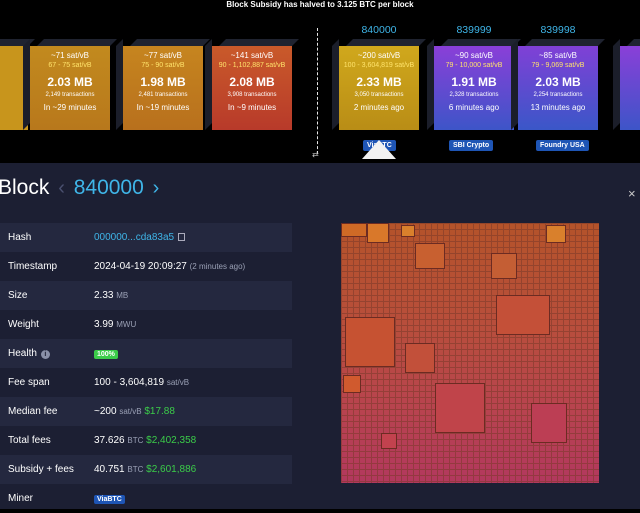 This screenshot has width=640, height=513. What do you see at coordinates (130, 411) in the screenshot?
I see `median-fee-unit: sat/vB` at bounding box center [130, 411].